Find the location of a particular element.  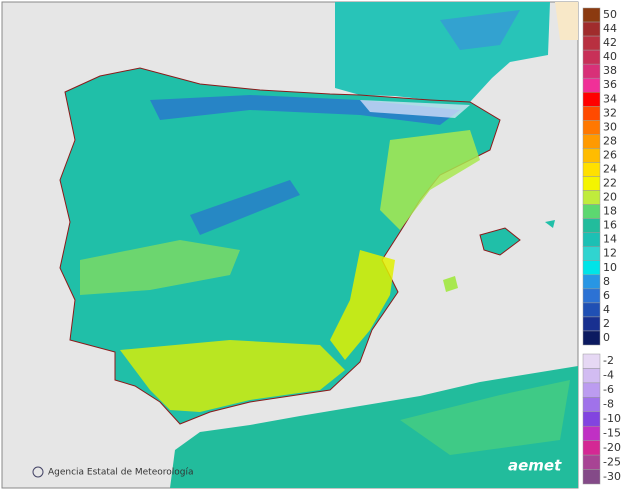

legend-label: 40 is located at coordinates (610, 56).